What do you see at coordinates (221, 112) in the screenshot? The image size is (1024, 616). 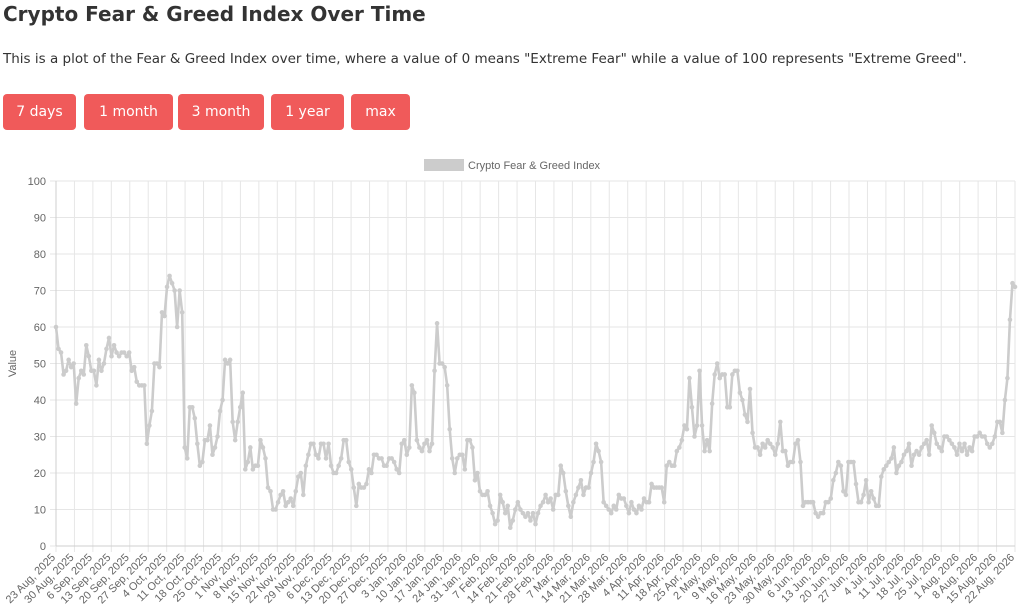 I see `range-3-month-button: 3 month` at bounding box center [221, 112].